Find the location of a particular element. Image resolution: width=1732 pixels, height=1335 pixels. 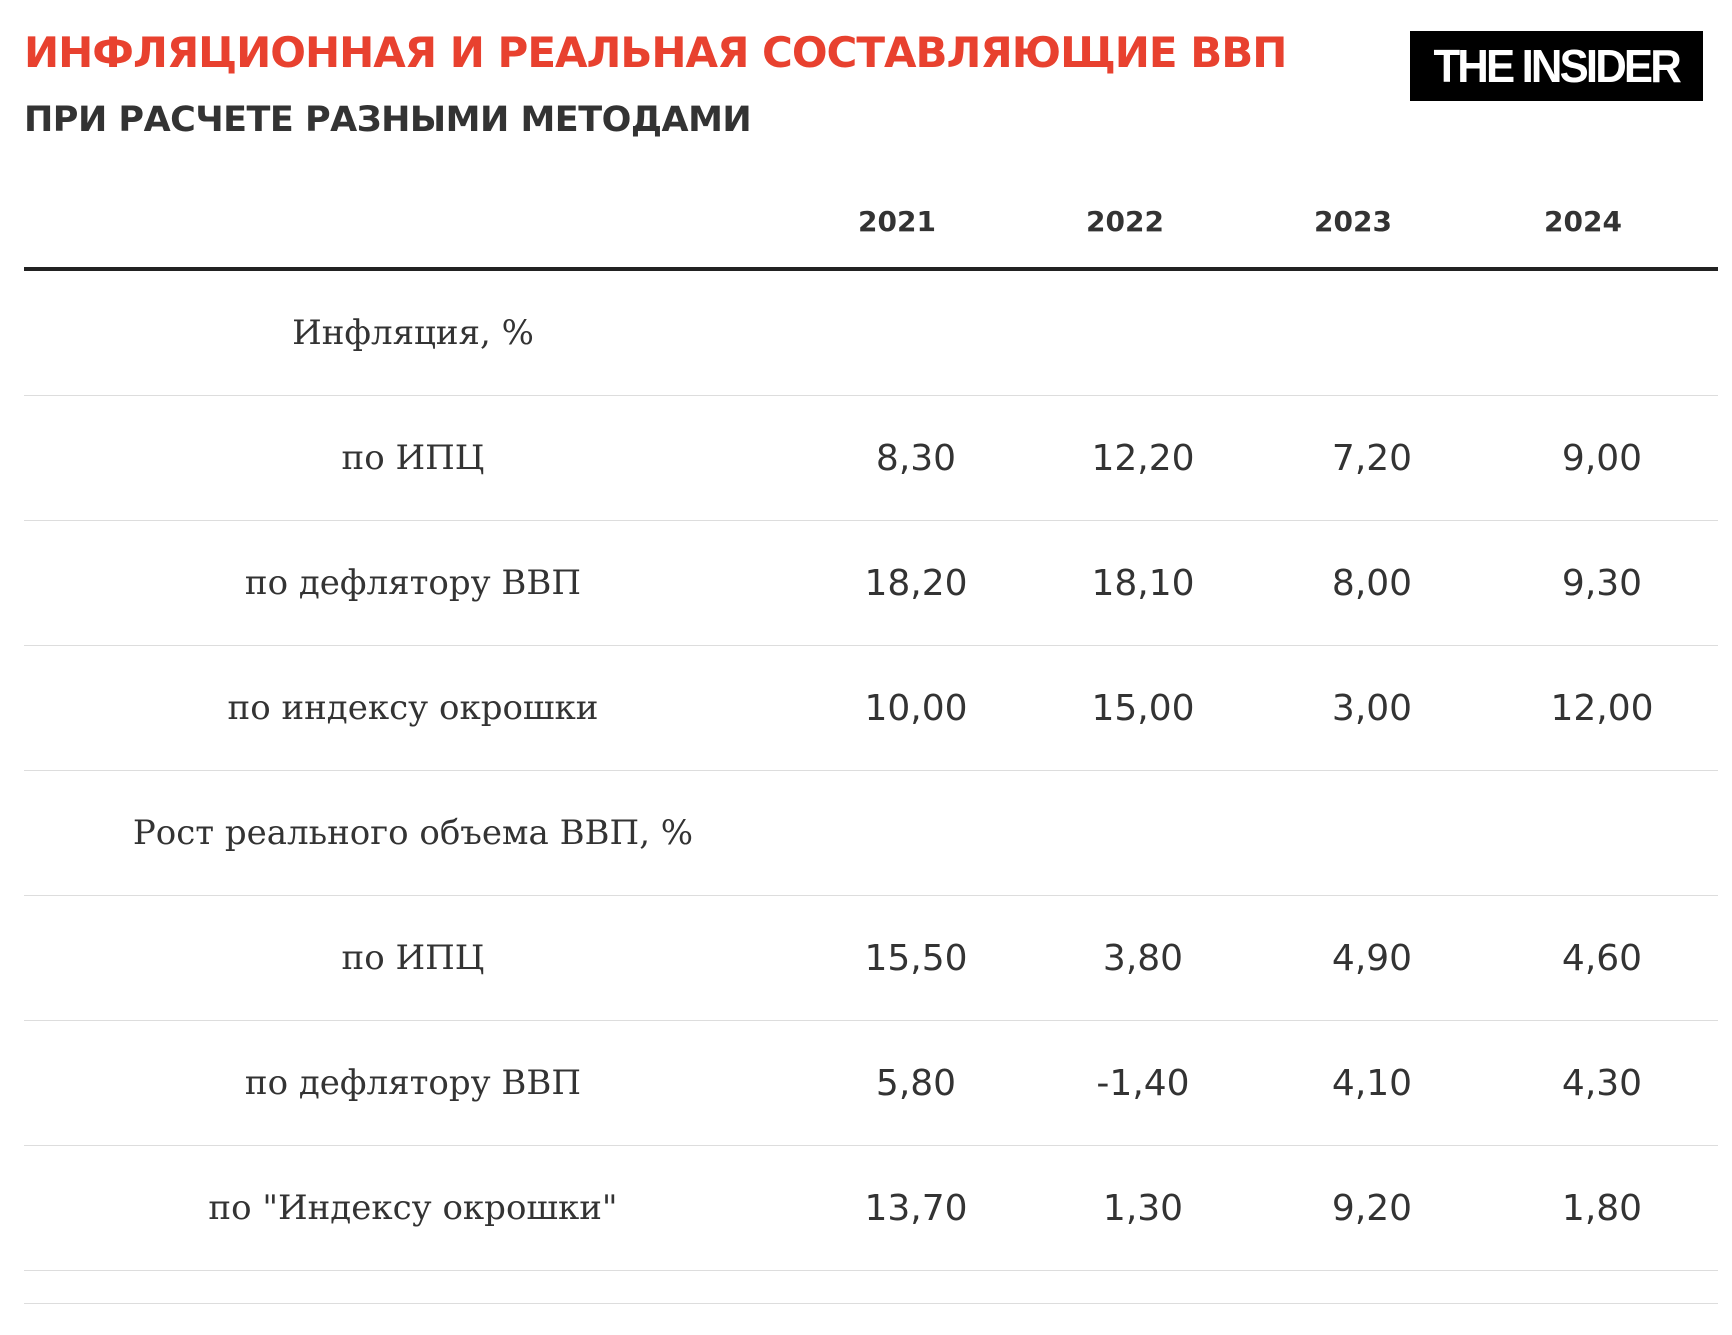

table-row: по индексу окрошки 10,00 15,00 3,00 12,00 is located at coordinates (871, 708).